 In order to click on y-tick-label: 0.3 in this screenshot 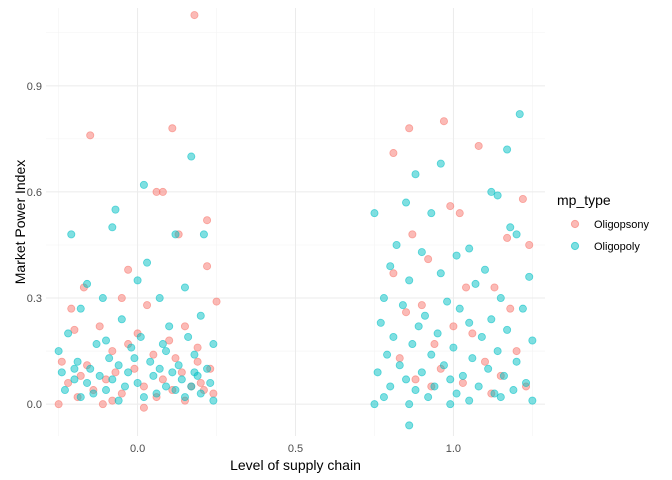, I will do `click(34, 299)`.